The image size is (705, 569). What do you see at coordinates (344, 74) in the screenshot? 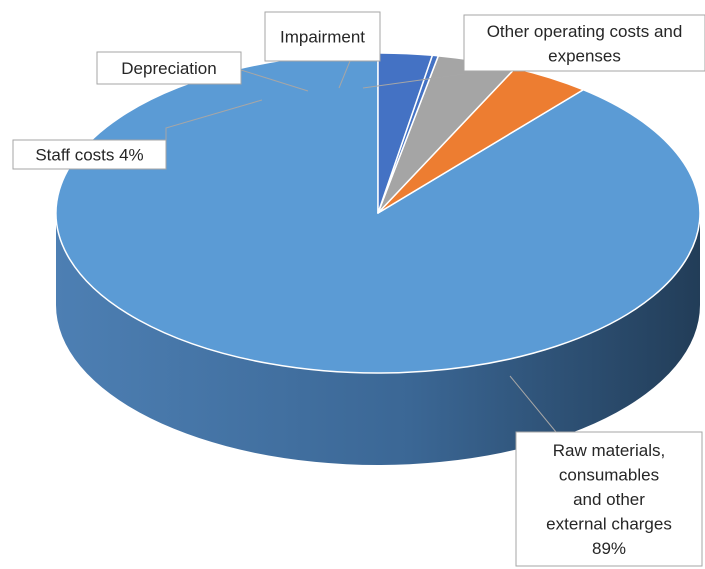
I see `leader-line-impairment` at bounding box center [344, 74].